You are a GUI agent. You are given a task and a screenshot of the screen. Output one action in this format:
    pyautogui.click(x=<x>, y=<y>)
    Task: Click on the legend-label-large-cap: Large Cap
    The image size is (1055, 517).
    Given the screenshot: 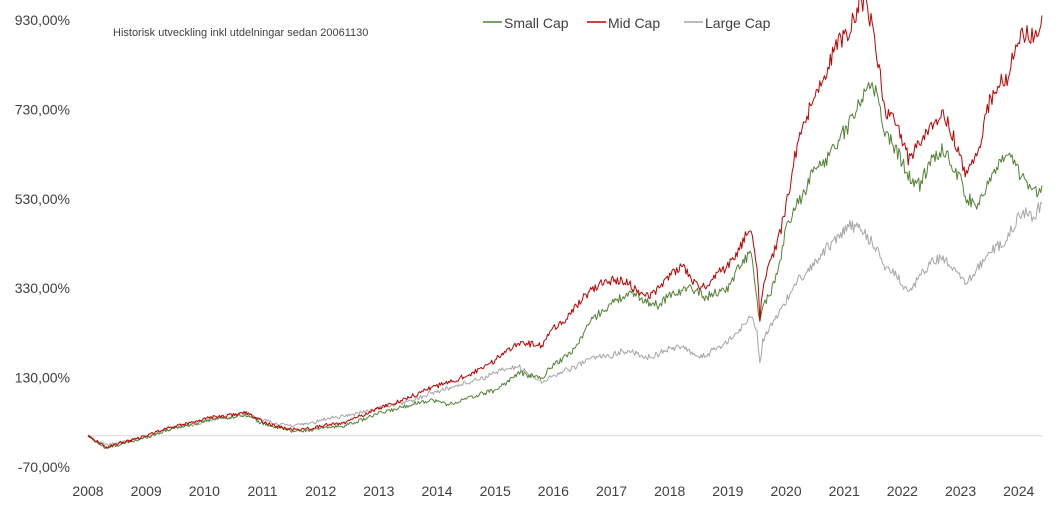 What is the action you would take?
    pyautogui.click(x=738, y=23)
    